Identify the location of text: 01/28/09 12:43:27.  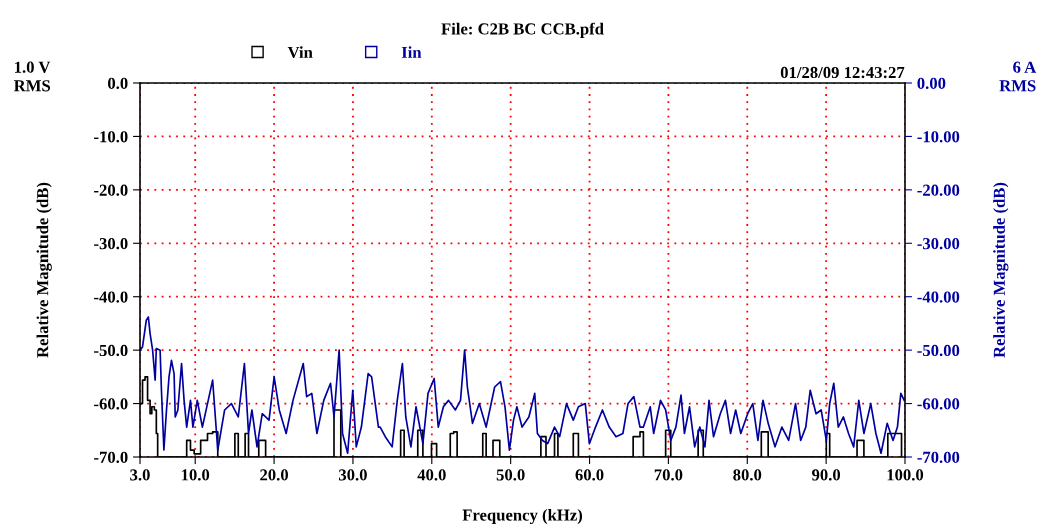
(842, 72).